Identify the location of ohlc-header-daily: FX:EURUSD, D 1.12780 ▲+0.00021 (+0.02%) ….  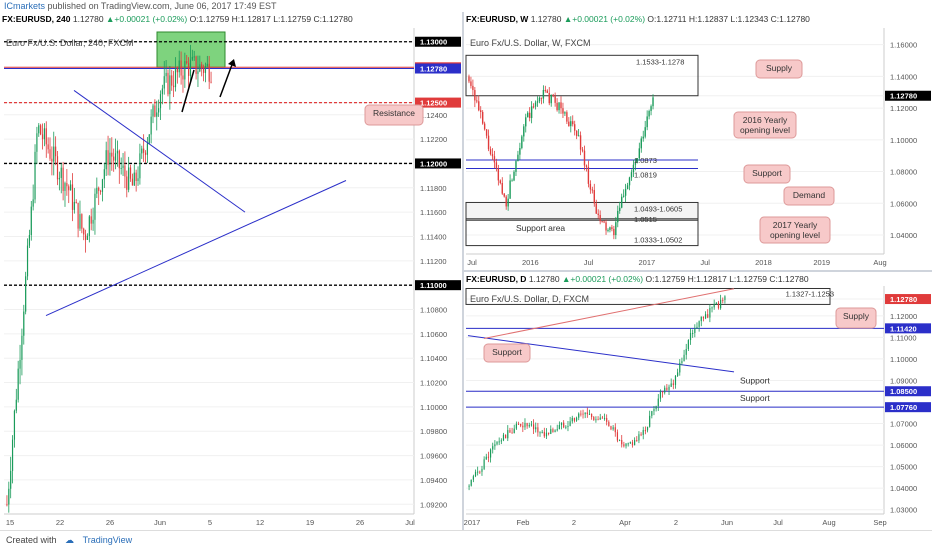
(637, 279).